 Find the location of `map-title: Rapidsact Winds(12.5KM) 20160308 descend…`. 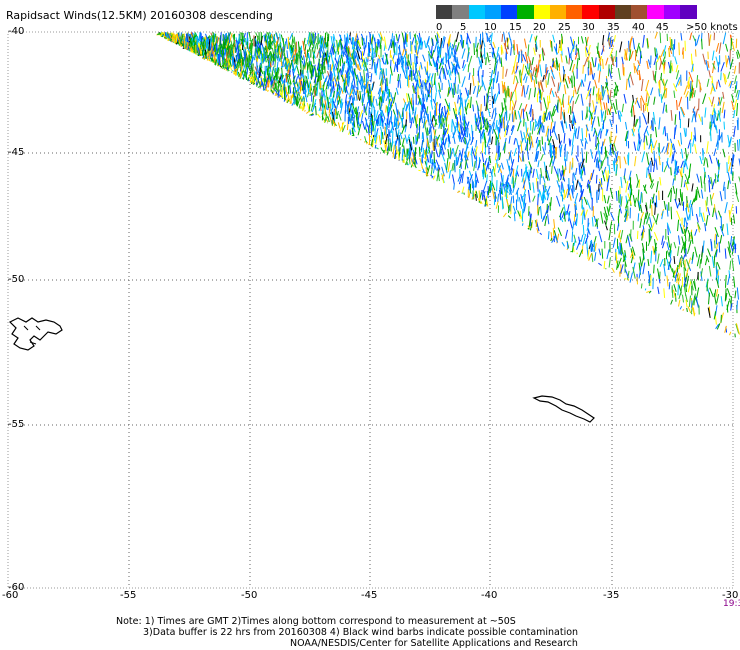

map-title: Rapidsact Winds(12.5KM) 20160308 descend… is located at coordinates (139, 15).